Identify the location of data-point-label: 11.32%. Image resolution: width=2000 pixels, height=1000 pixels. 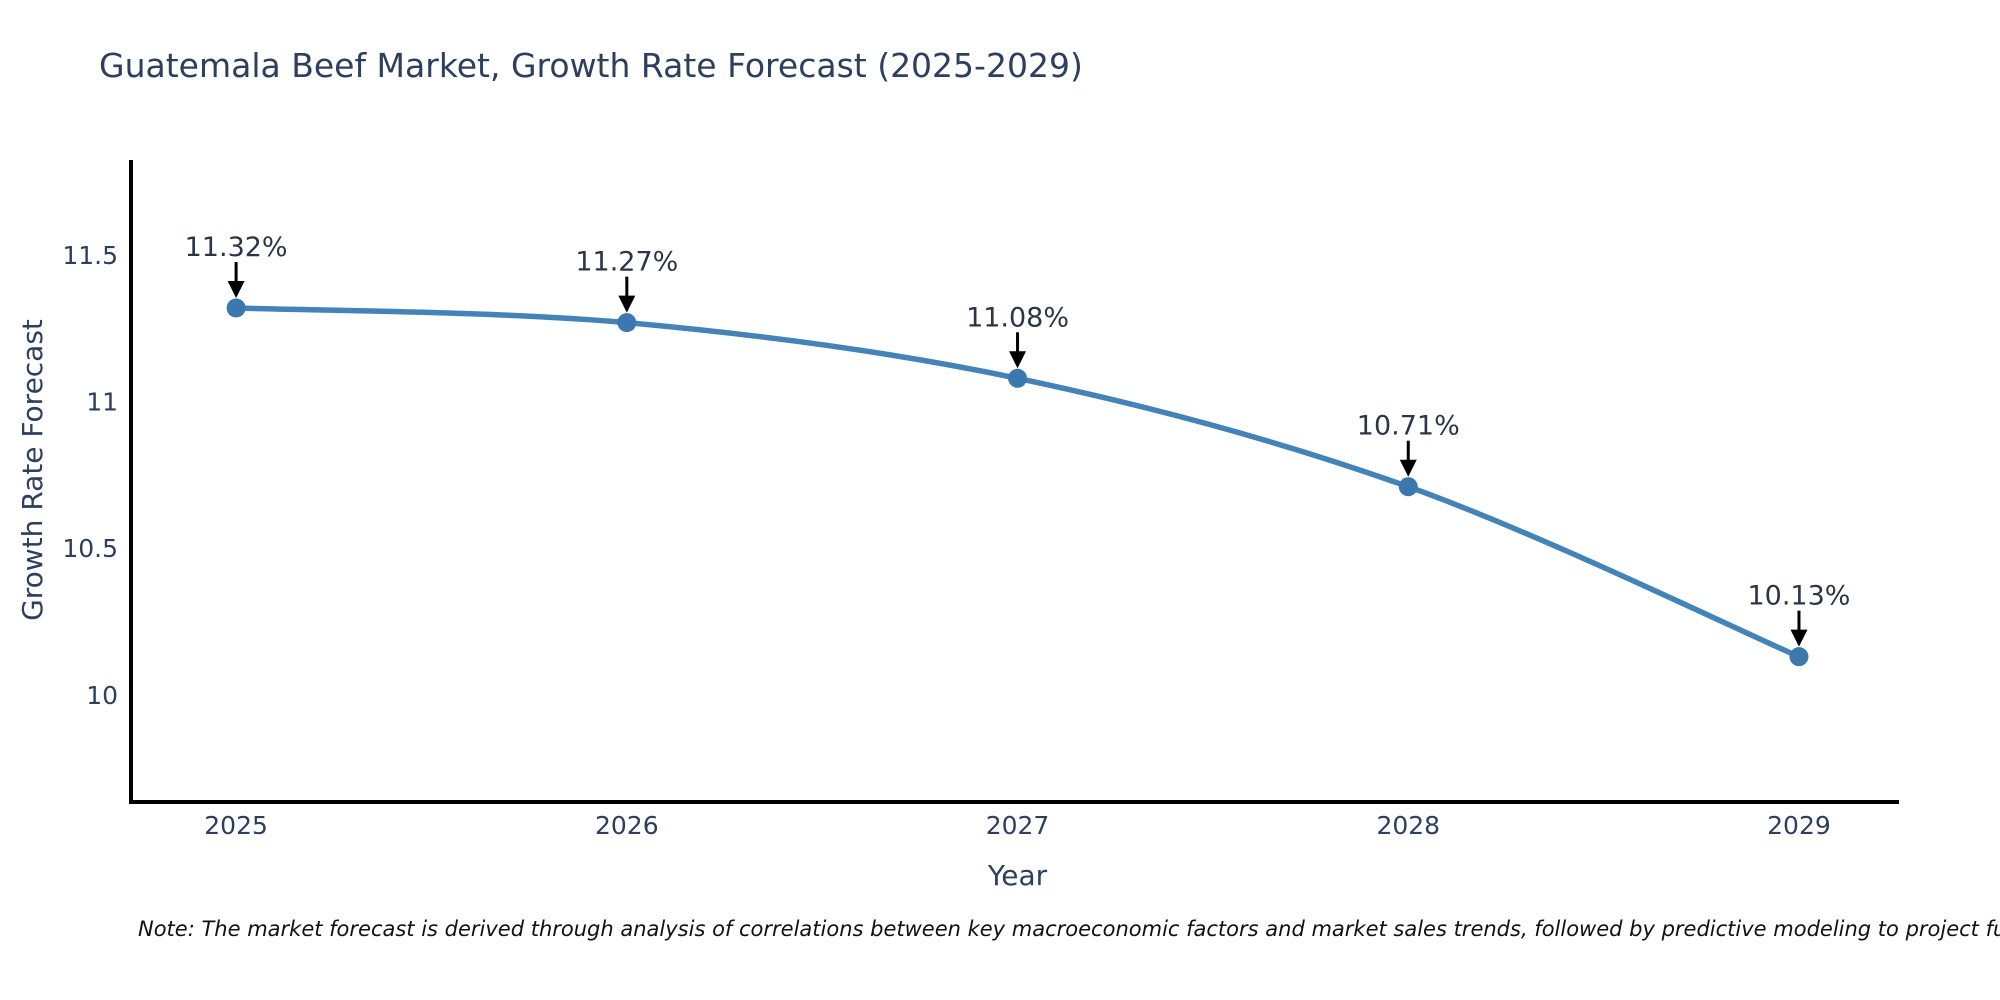
(236, 247).